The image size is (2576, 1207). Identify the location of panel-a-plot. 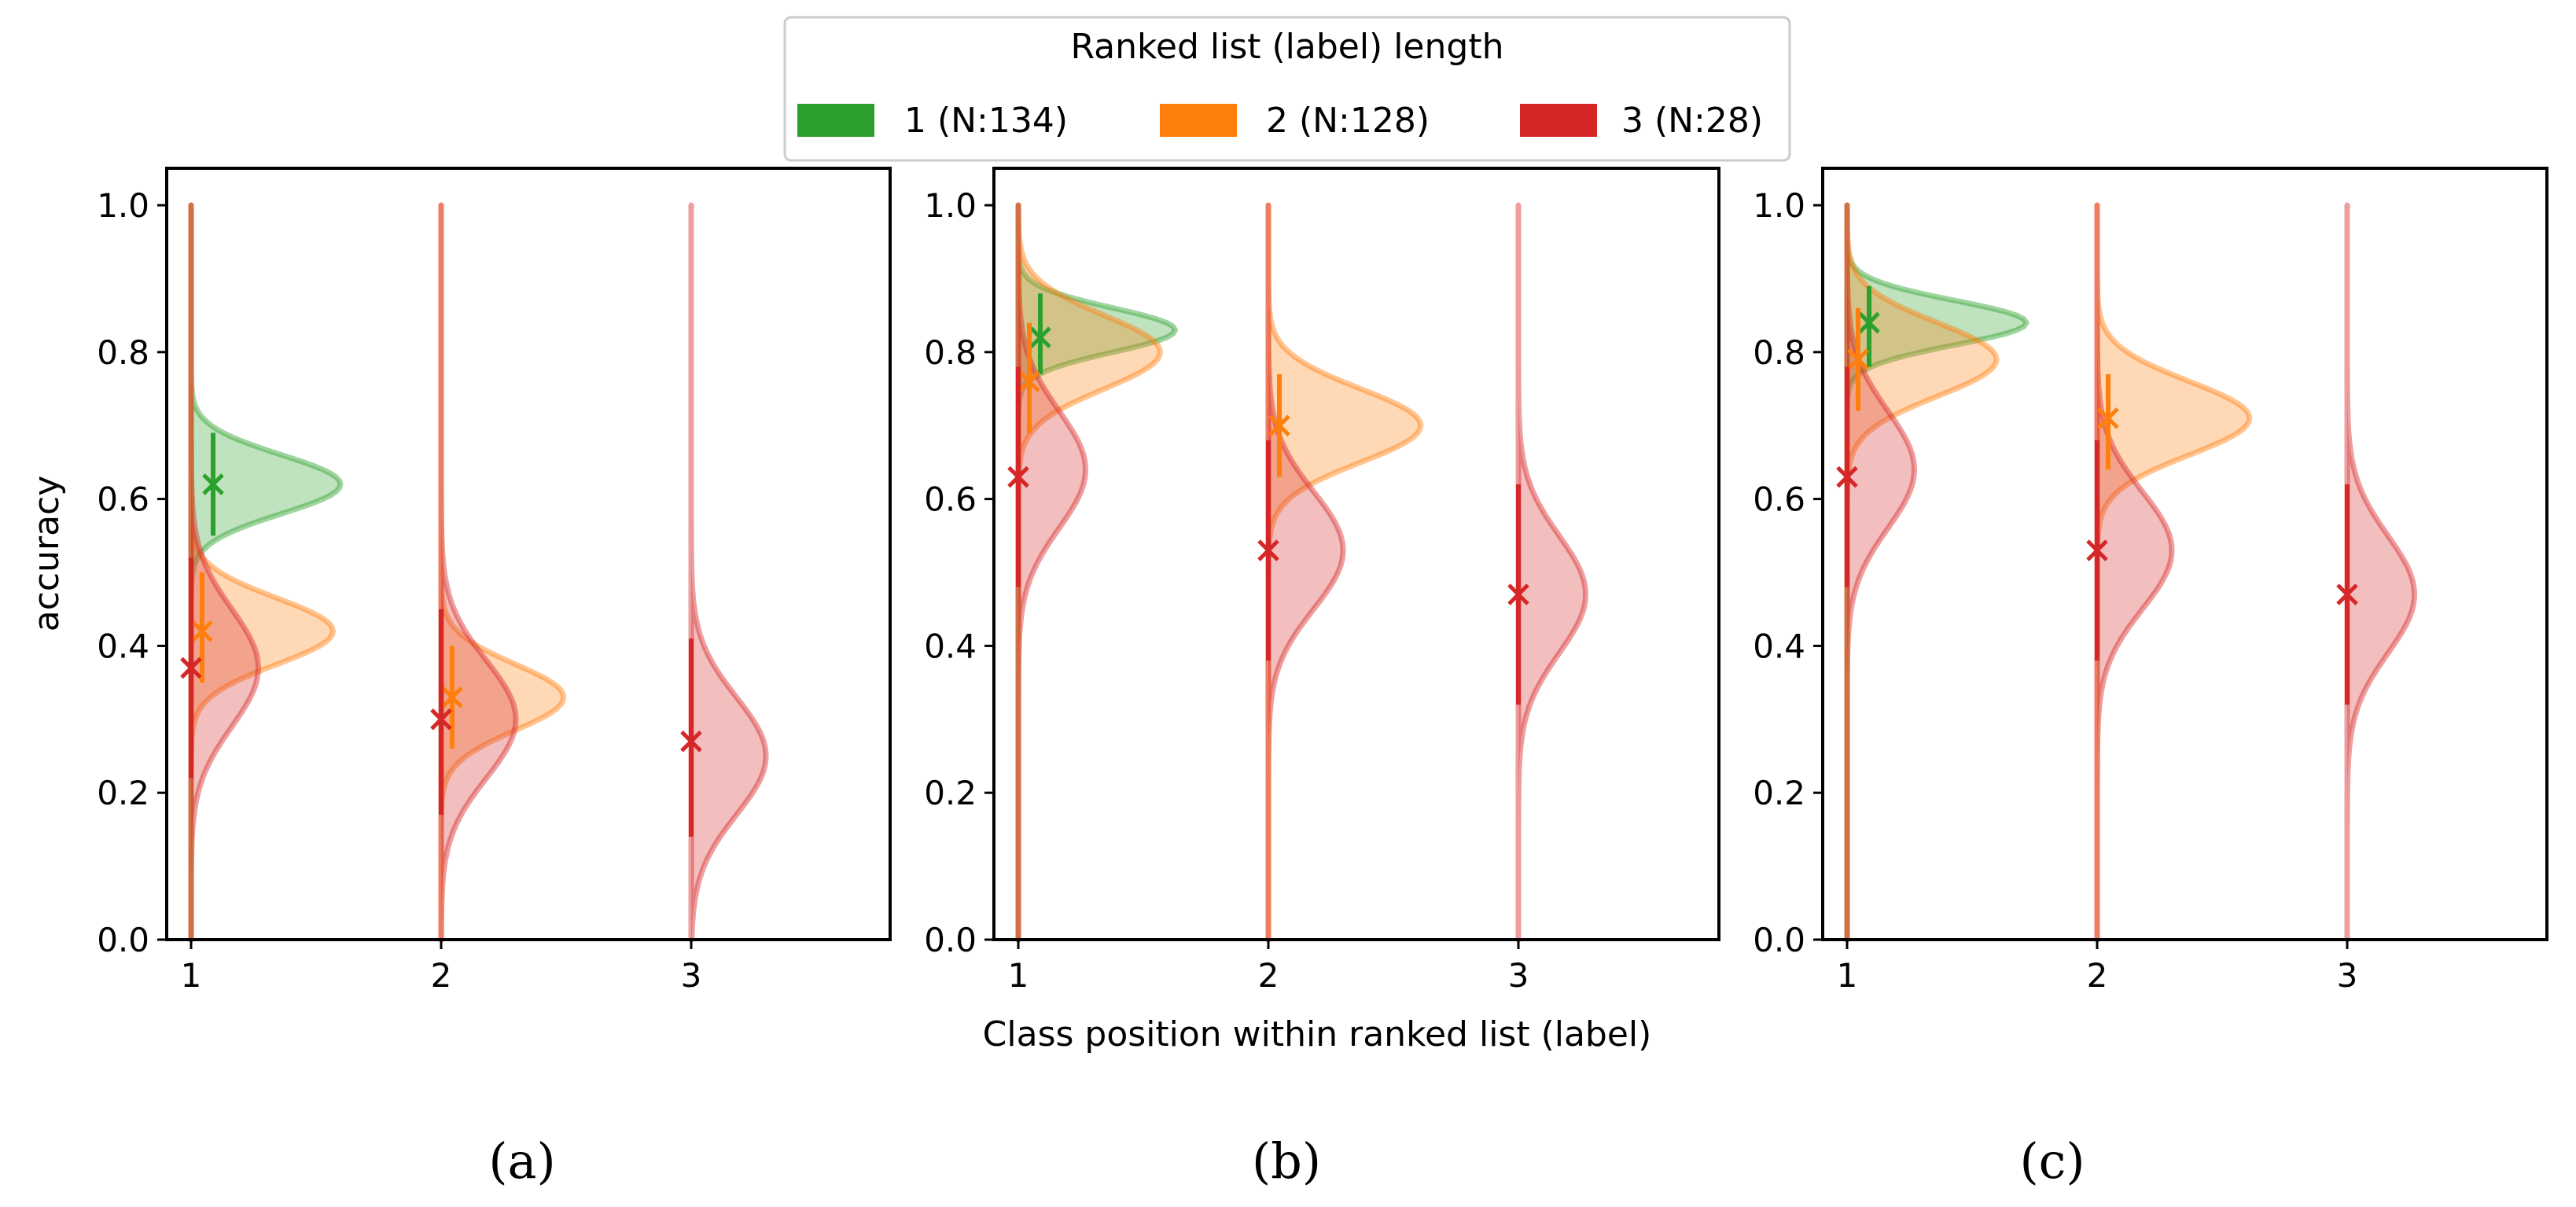
(474, 572).